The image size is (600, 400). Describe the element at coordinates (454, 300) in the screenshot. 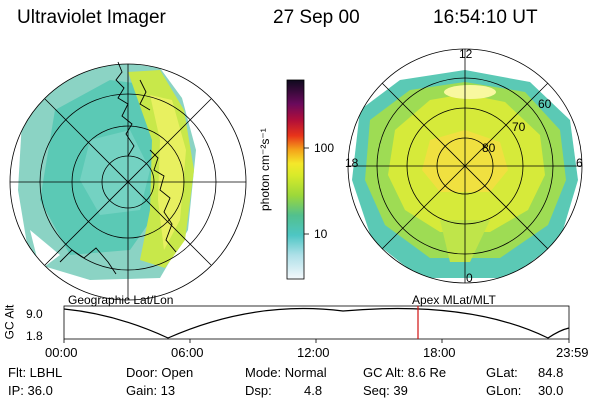

I see `magnetic-panel-label: Apex MLat/MLT` at that location.